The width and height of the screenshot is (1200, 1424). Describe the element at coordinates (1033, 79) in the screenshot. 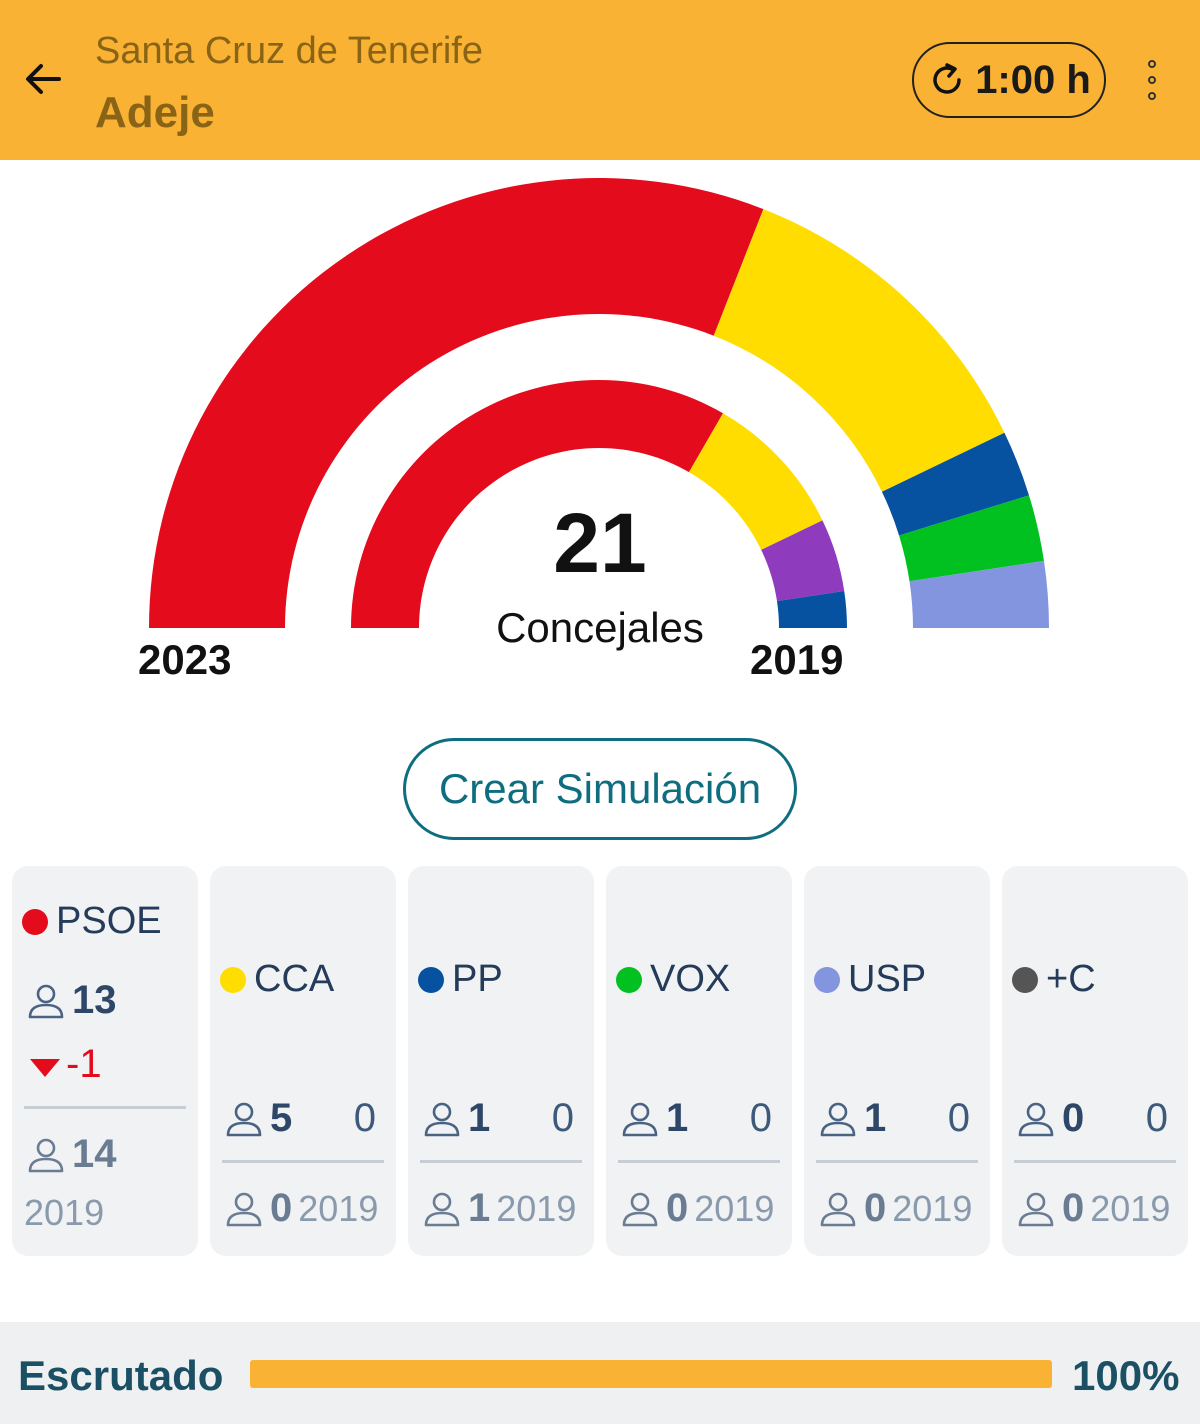

I see `refresh-interval-label: 1:00 h` at that location.